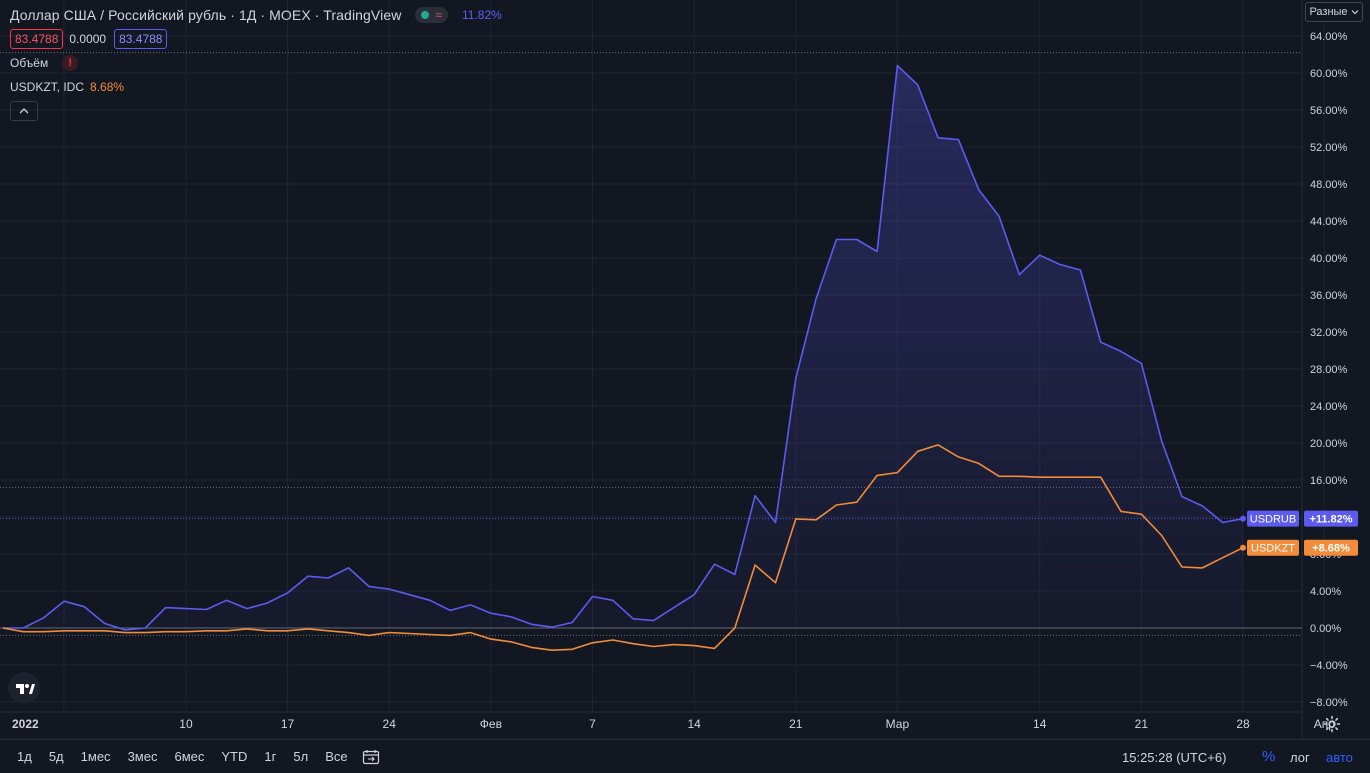 This screenshot has width=1370, height=773. Describe the element at coordinates (1325, 629) in the screenshot. I see `y-tick-label: 0.00%` at that location.